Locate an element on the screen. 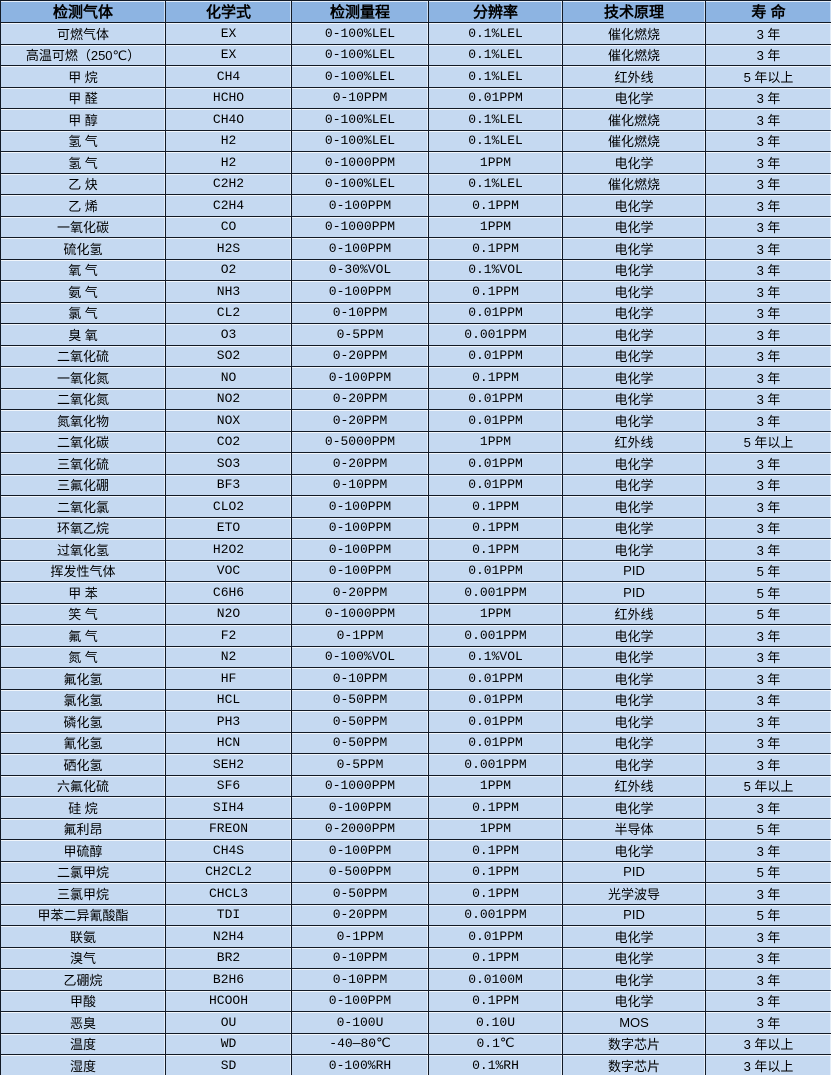  chemical-formula-cell: VOC is located at coordinates (228, 570).